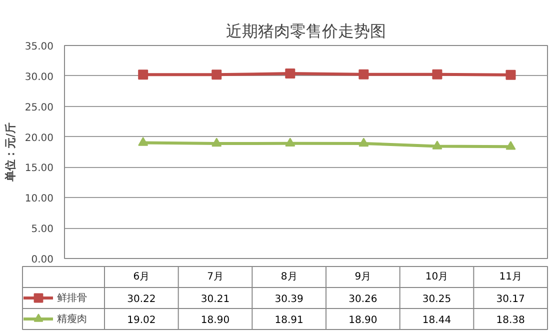 The width and height of the screenshot is (559, 332). Describe the element at coordinates (215, 277) in the screenshot. I see `x-tick-label: 7月` at that location.